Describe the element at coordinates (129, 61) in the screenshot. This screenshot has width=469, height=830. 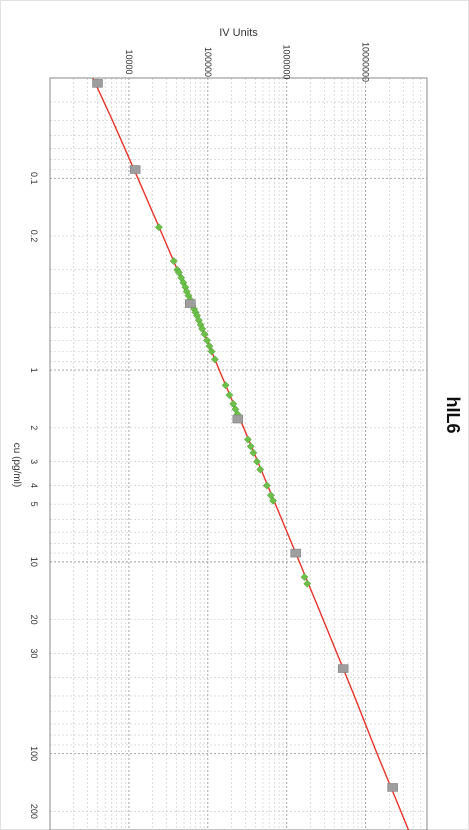
I see `y-tick-label: 10000` at that location.